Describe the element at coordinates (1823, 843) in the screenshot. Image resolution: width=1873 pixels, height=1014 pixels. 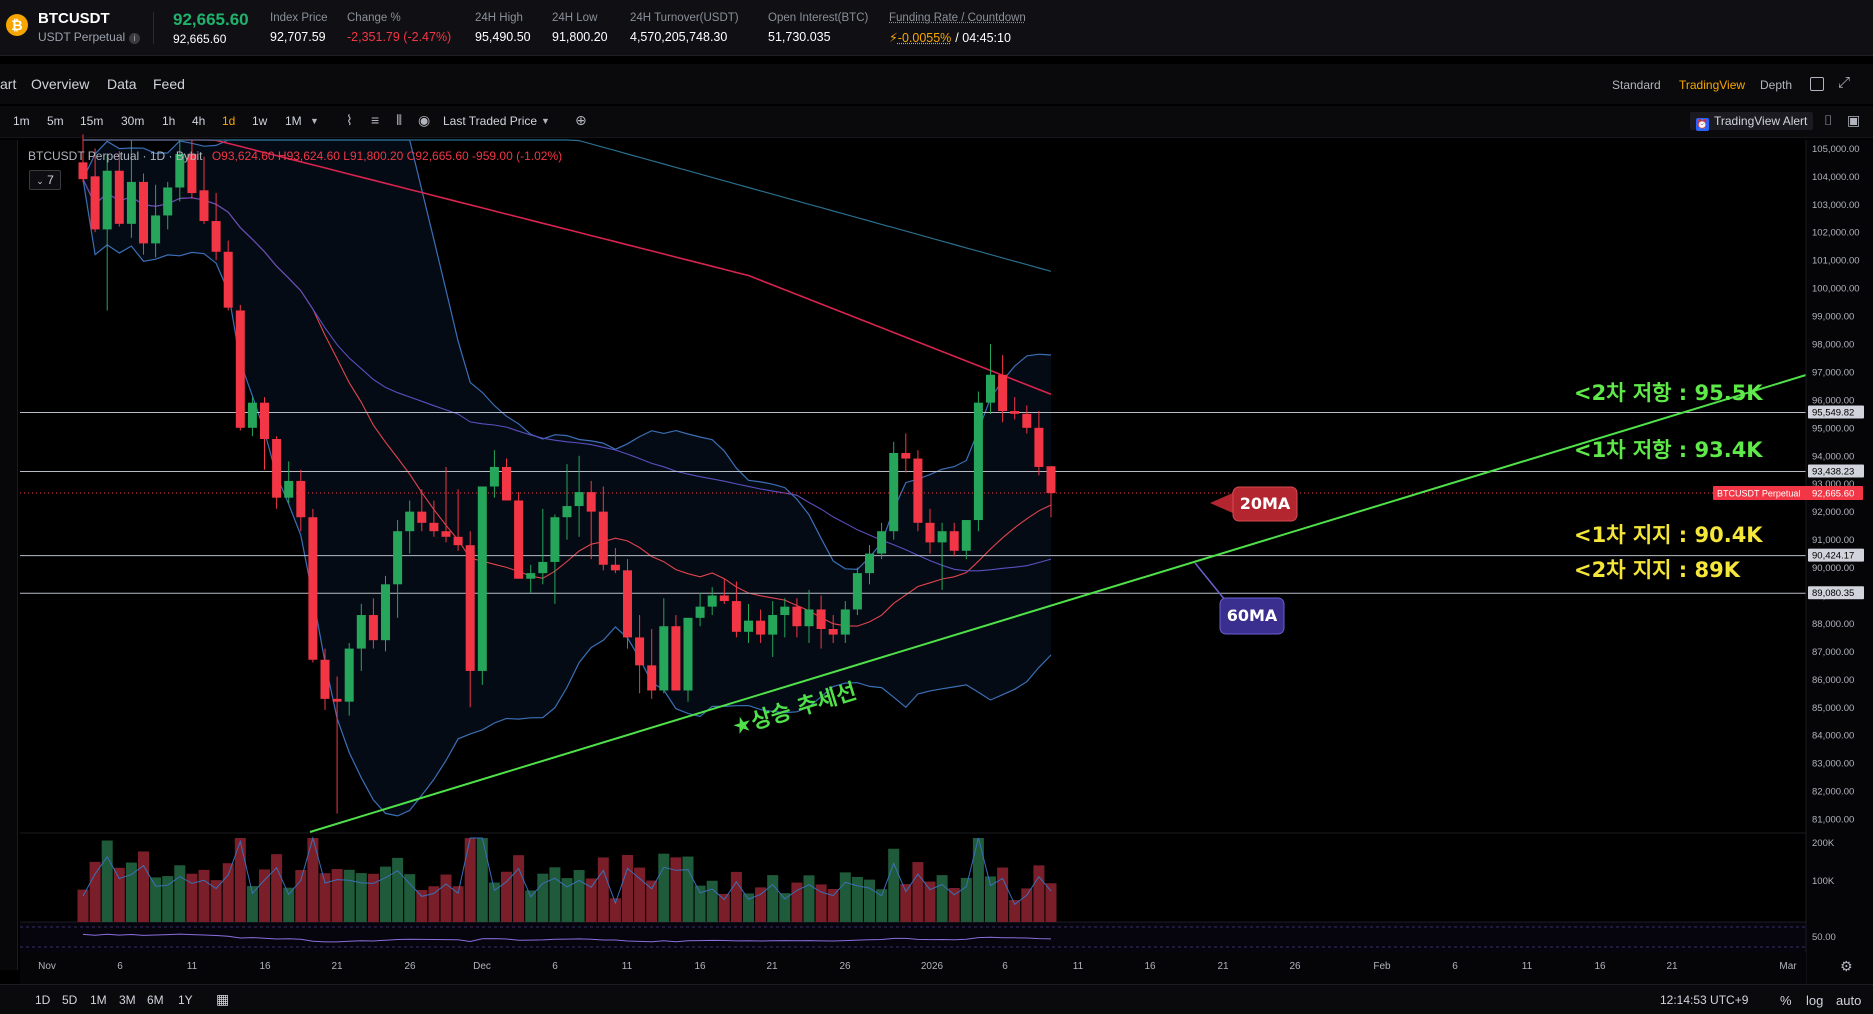
I see `volume-tick-label: 200K` at that location.